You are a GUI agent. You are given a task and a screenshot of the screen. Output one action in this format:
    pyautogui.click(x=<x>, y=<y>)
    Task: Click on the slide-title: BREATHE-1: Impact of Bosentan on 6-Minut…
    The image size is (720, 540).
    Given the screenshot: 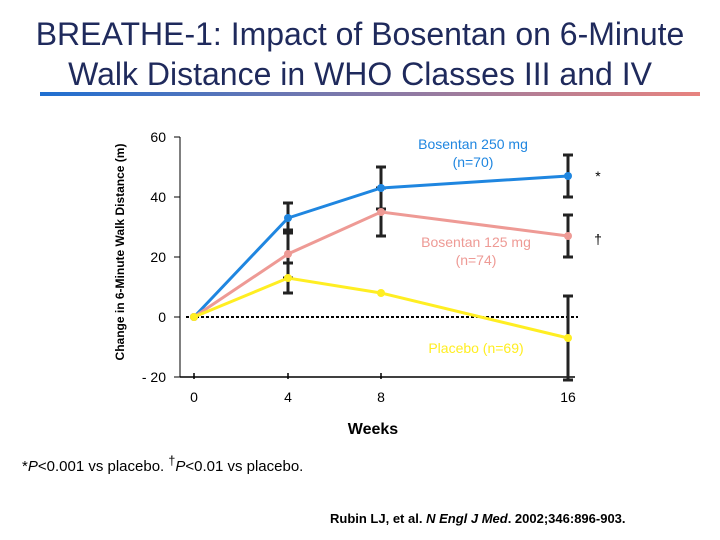 What is the action you would take?
    pyautogui.click(x=360, y=54)
    